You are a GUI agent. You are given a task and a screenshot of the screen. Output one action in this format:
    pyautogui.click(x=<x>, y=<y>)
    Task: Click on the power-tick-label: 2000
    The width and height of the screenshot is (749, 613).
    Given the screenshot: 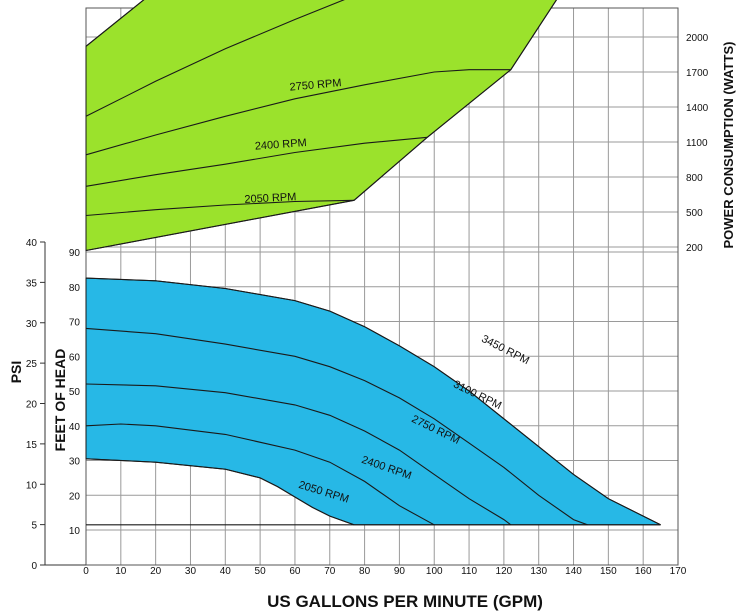 What is the action you would take?
    pyautogui.click(x=697, y=38)
    